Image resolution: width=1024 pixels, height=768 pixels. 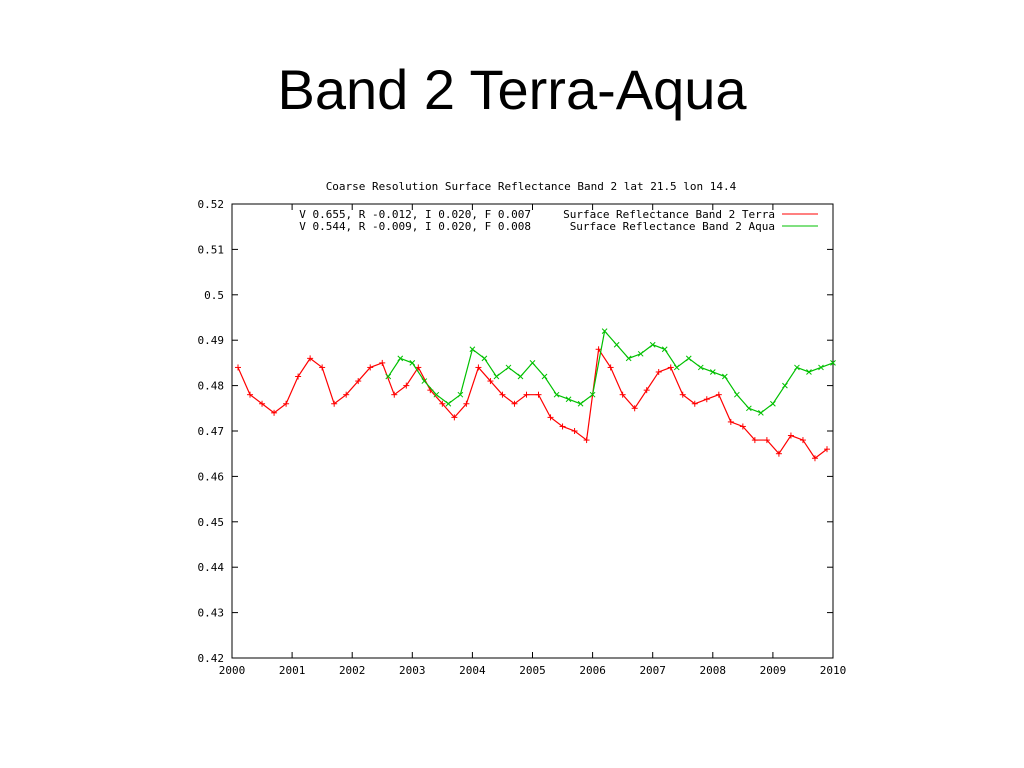 I want to click on y-tick-label: 0.45, so click(x=211, y=522).